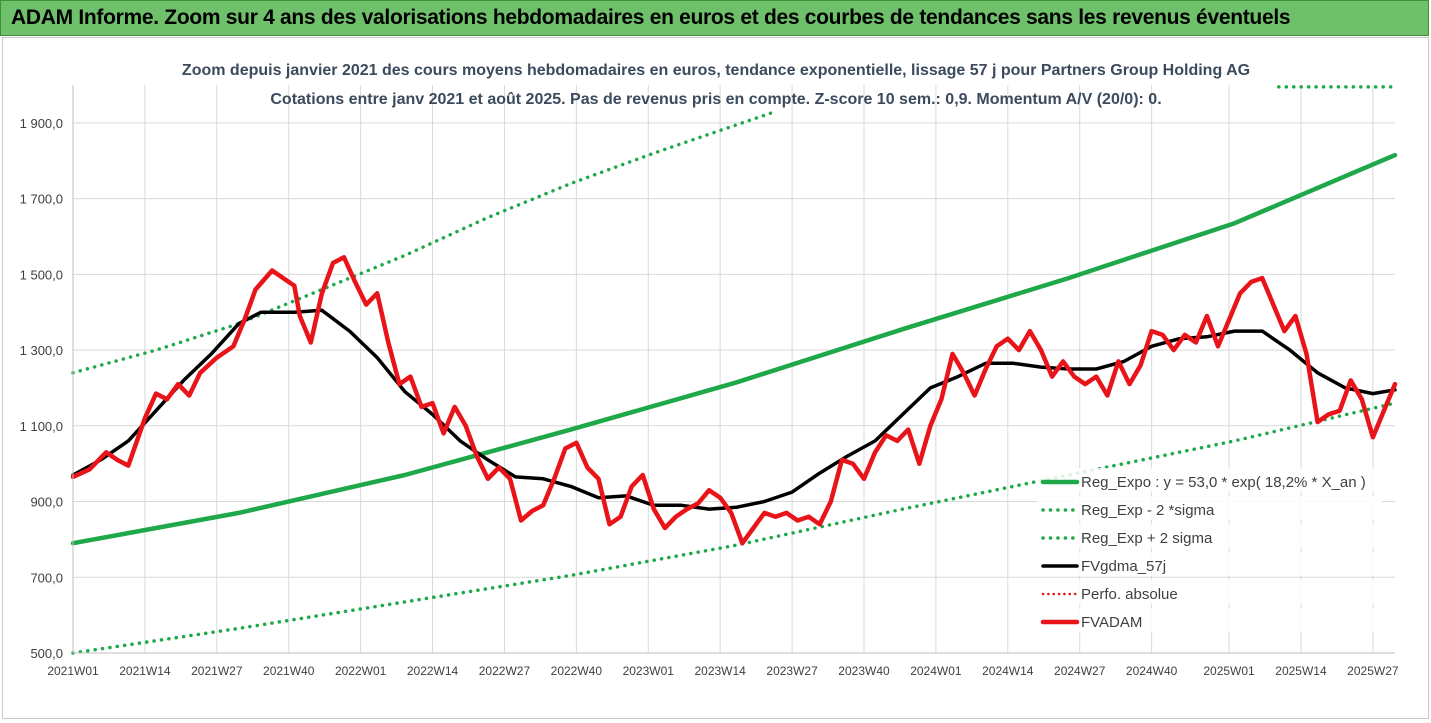 The height and width of the screenshot is (723, 1431). What do you see at coordinates (1373, 671) in the screenshot?
I see `x-tick-label: 2025W27` at bounding box center [1373, 671].